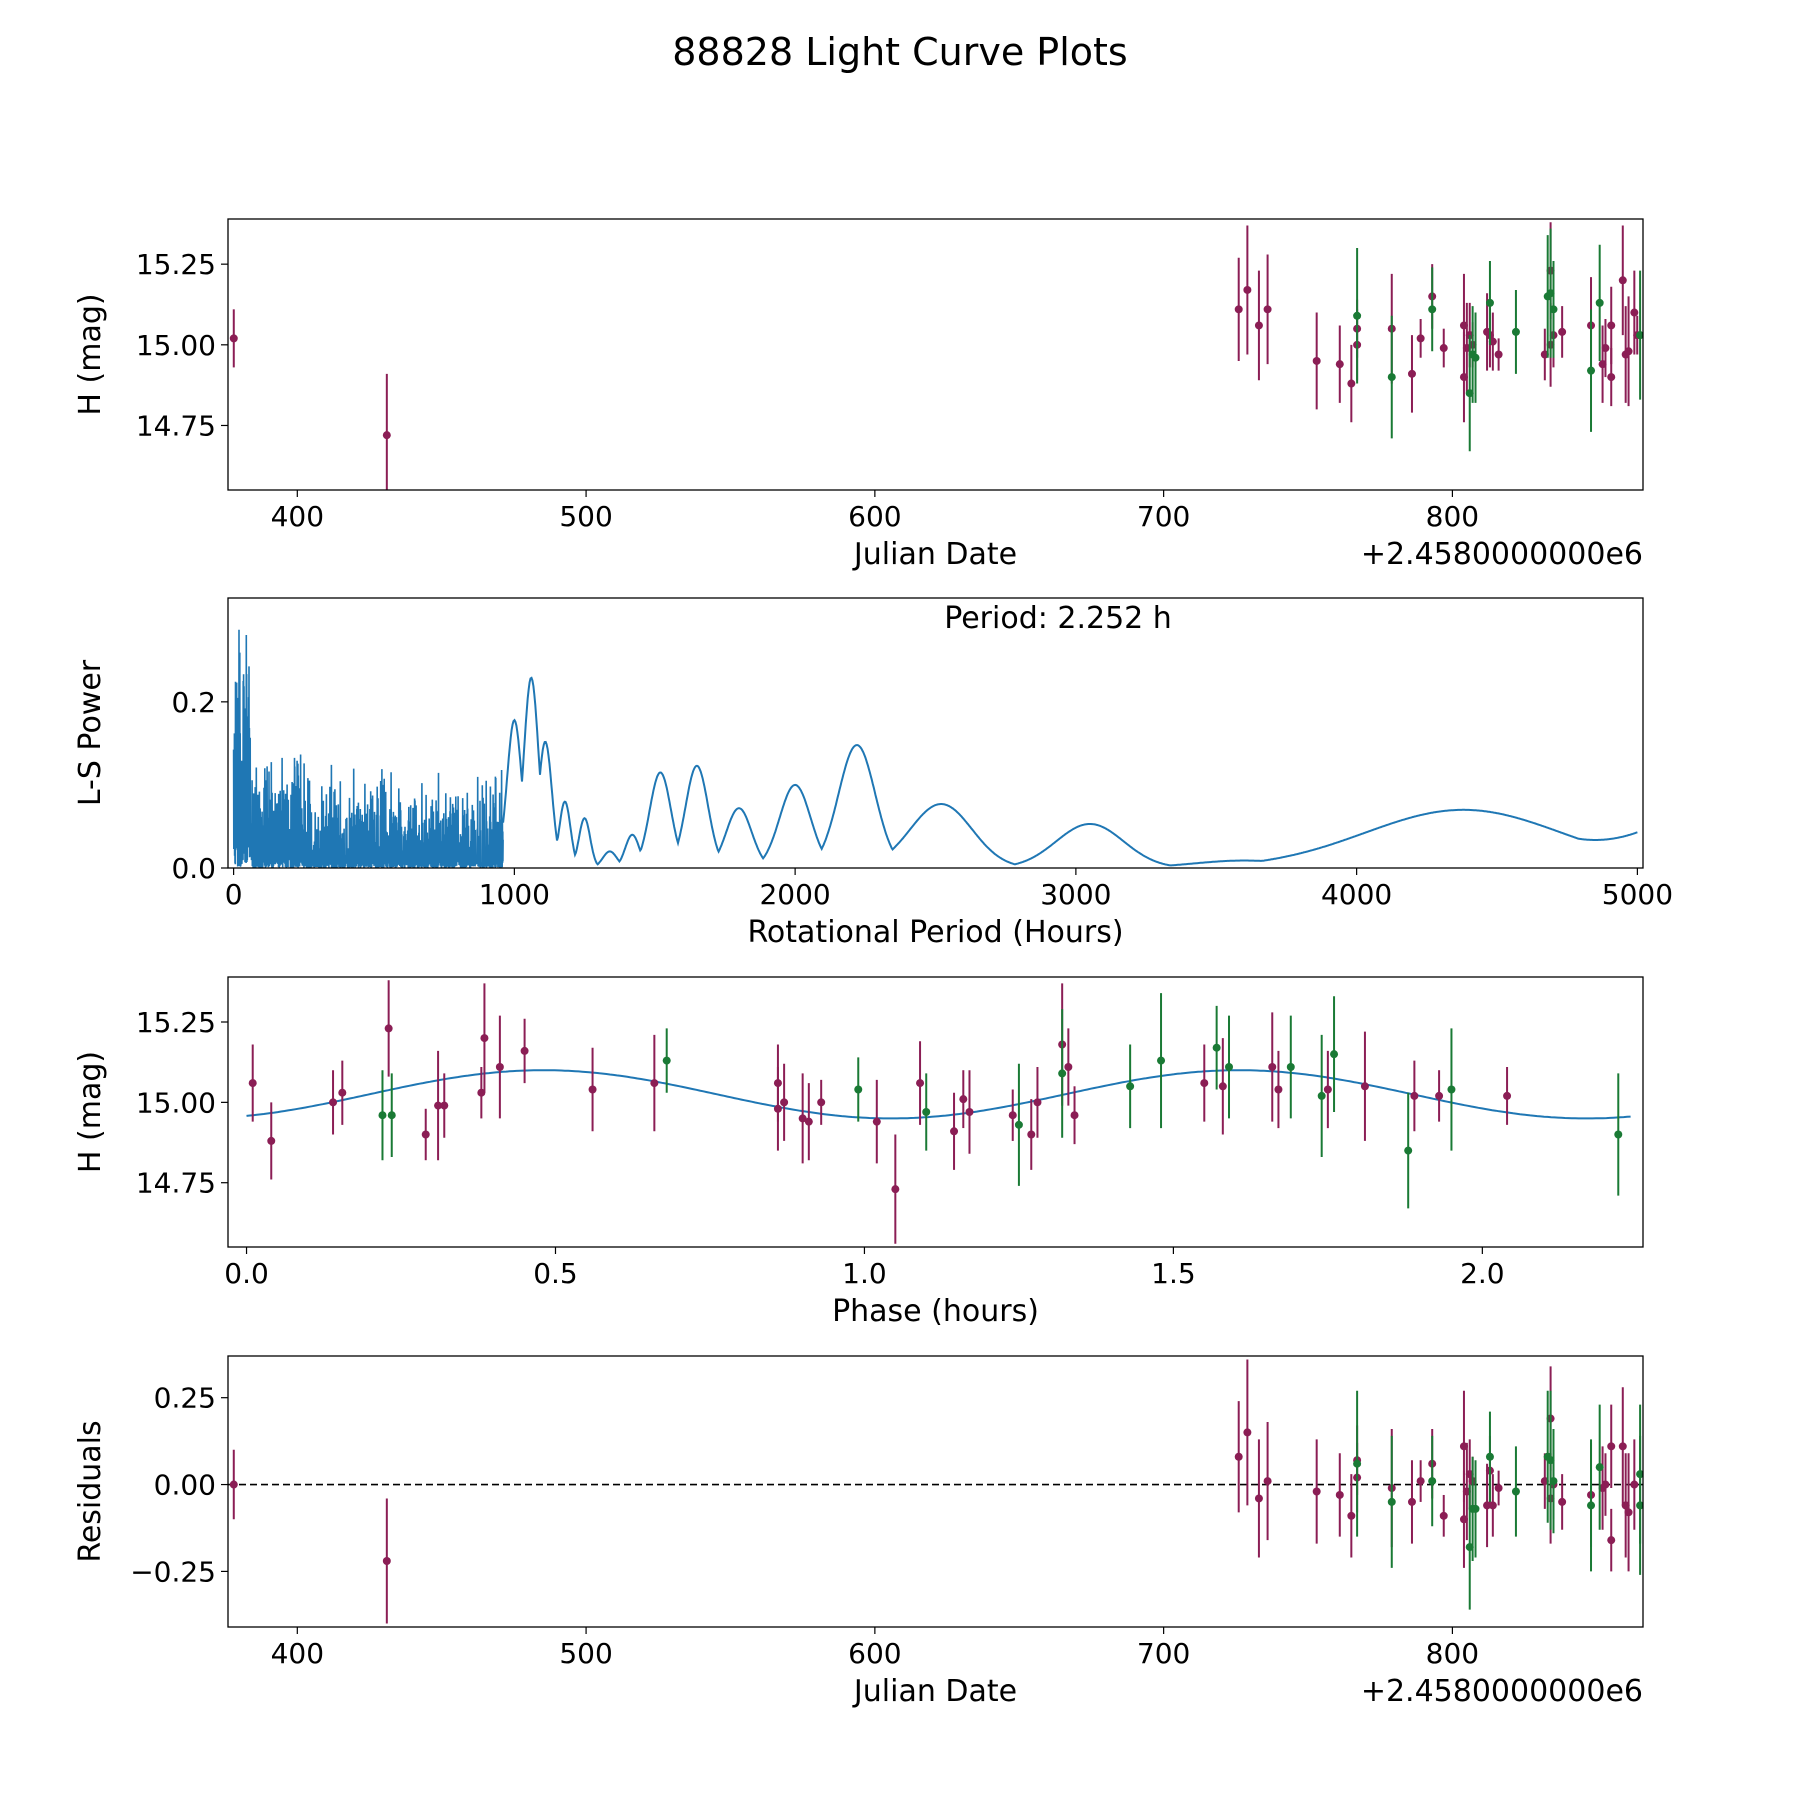 This screenshot has width=1800, height=1800. I want to click on periodogram-xtick-label: 4000, so click(1356, 894).